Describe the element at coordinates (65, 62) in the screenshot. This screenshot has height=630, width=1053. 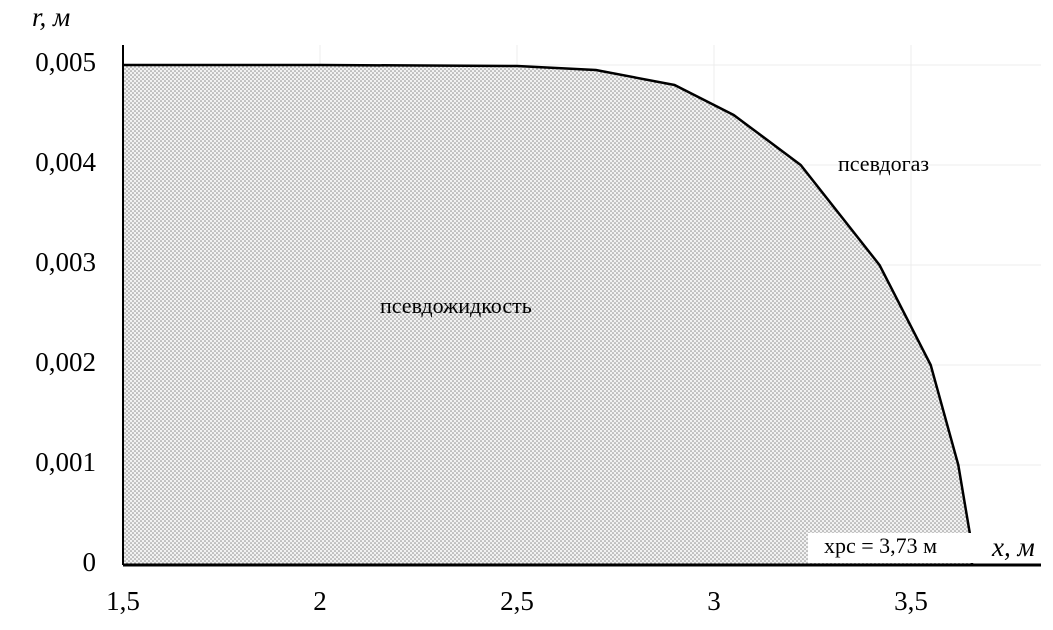
I see `y-tick-label: 0,005` at that location.